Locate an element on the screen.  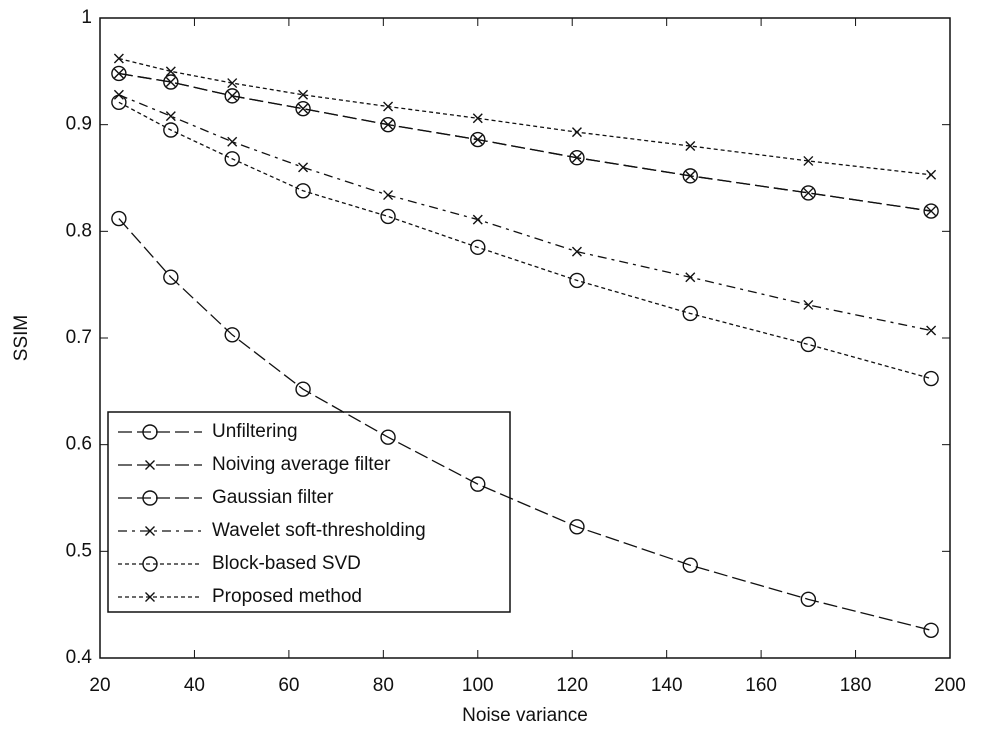
y-tick-label: 0.4 is located at coordinates (79, 657).